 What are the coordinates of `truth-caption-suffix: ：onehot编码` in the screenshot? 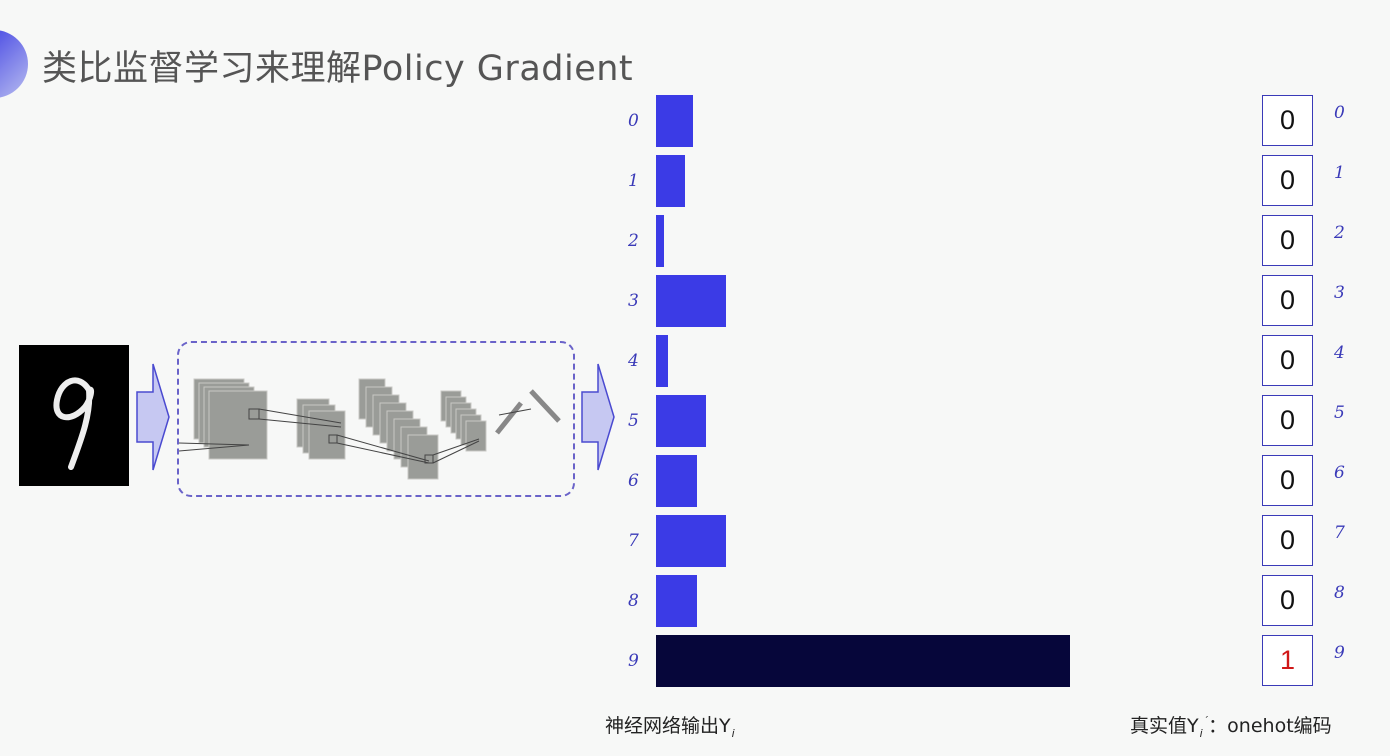 It's located at (1270, 726).